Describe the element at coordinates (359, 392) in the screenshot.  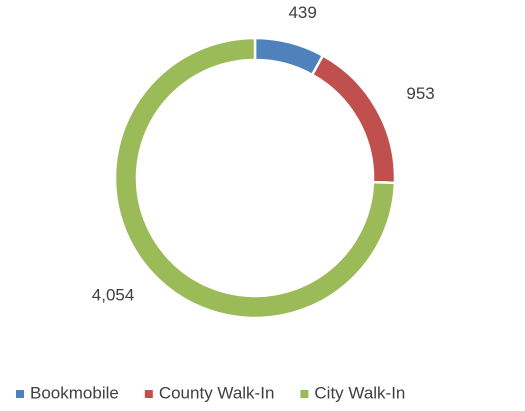
I see `legend-label: City Walk-In` at that location.